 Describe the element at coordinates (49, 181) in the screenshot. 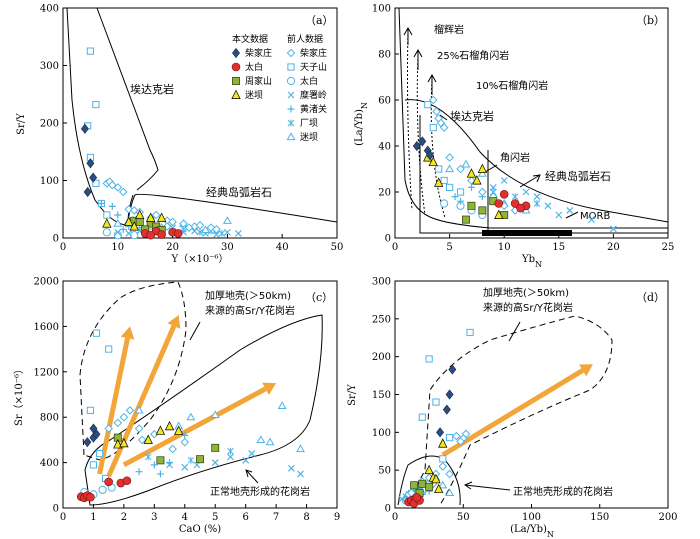

I see `panel-a-ytick-label: 100` at that location.